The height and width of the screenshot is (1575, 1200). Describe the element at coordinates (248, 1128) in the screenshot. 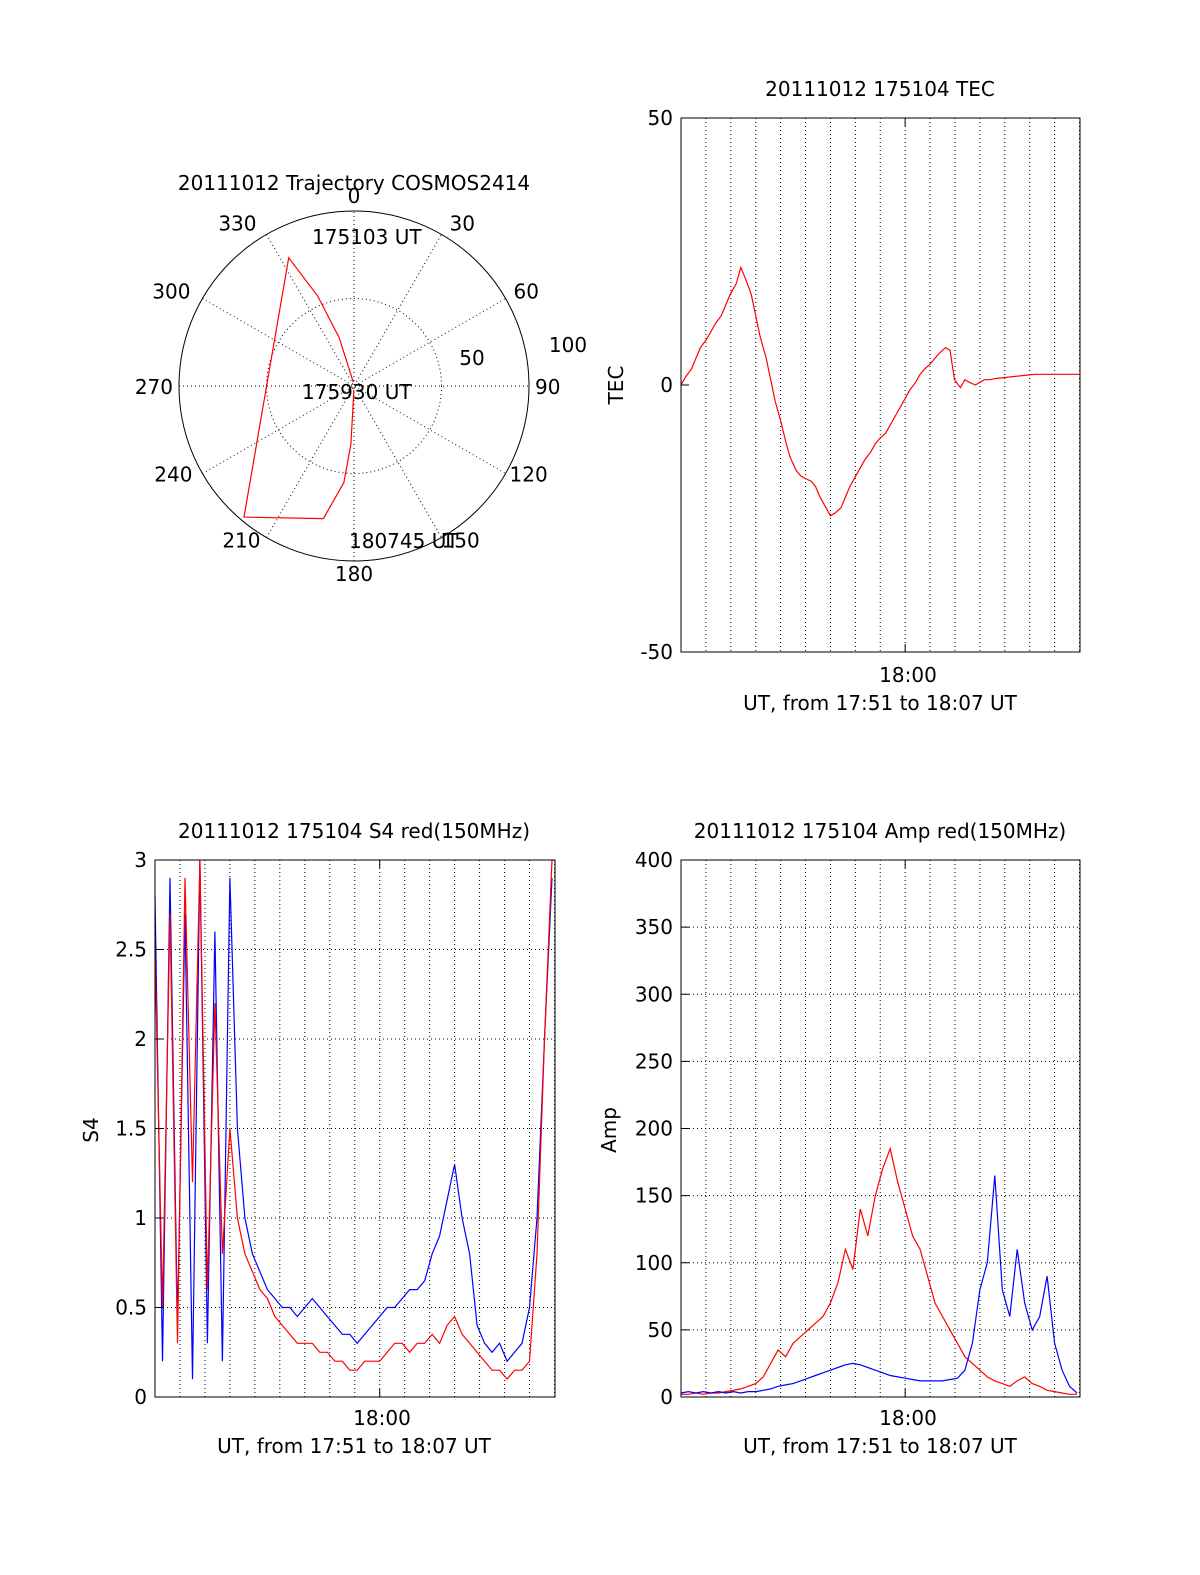

I see `s4-y-ticks: 3 2.5 2 1.5 1 0.5 0` at that location.